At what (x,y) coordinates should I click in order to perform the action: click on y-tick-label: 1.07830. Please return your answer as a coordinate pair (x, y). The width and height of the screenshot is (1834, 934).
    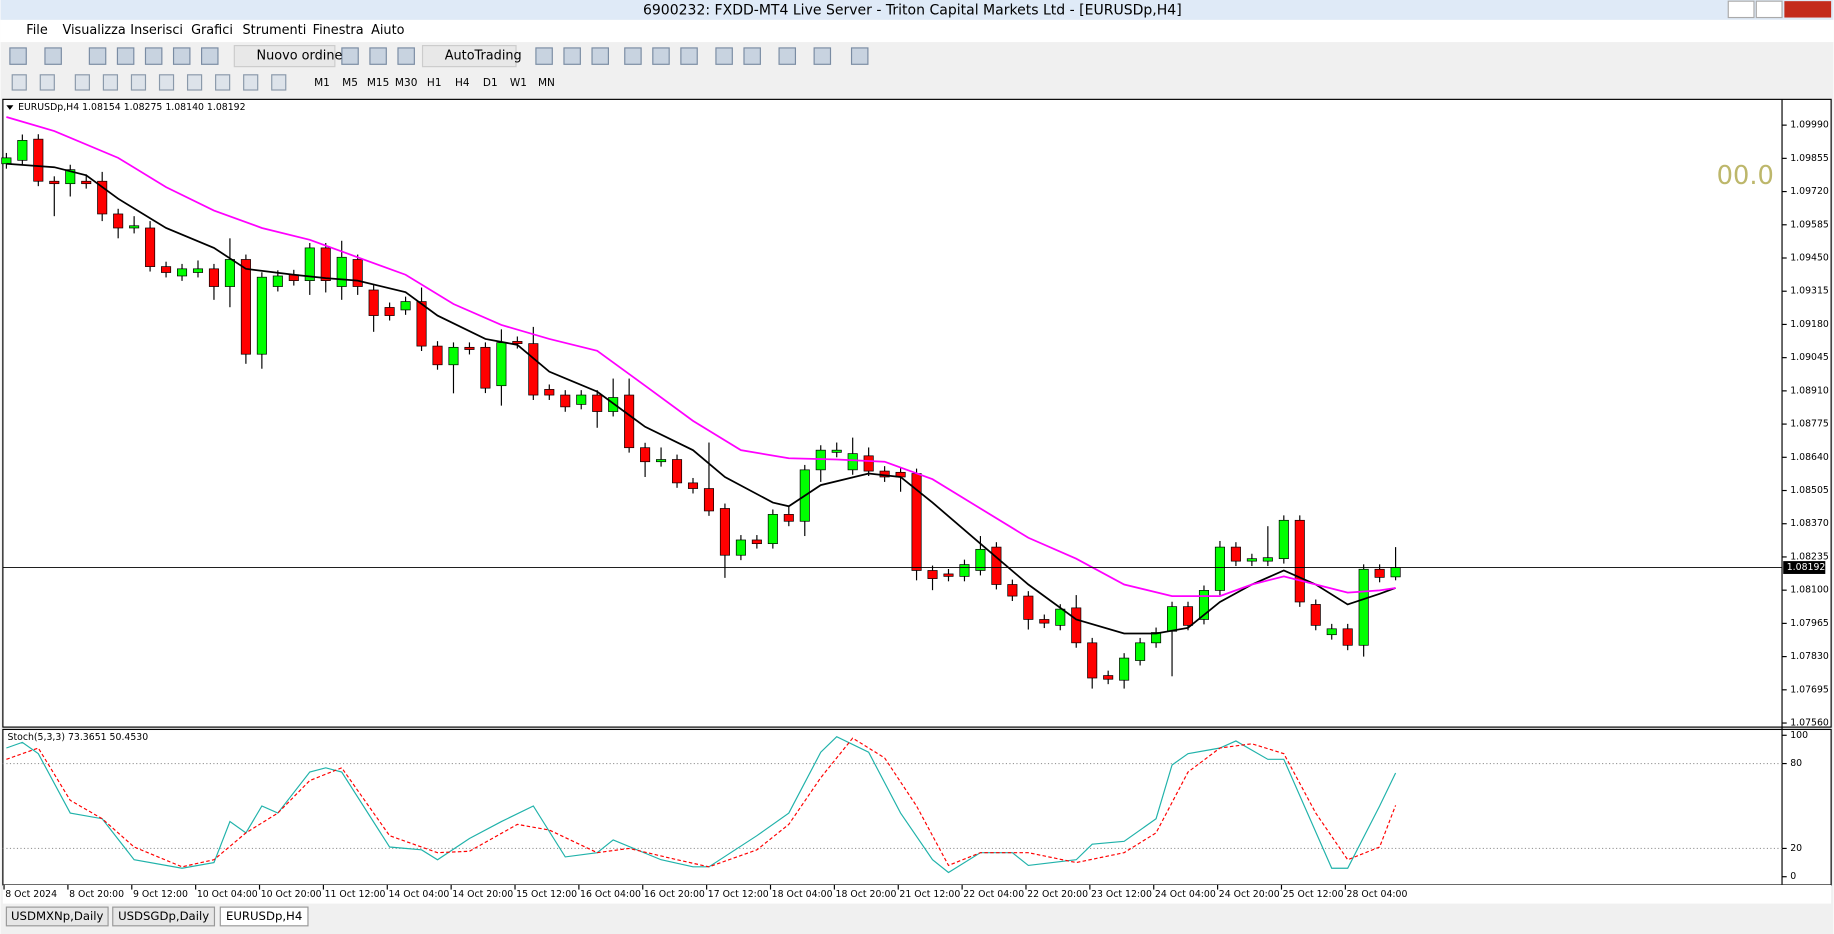
    Looking at the image, I should click on (1809, 656).